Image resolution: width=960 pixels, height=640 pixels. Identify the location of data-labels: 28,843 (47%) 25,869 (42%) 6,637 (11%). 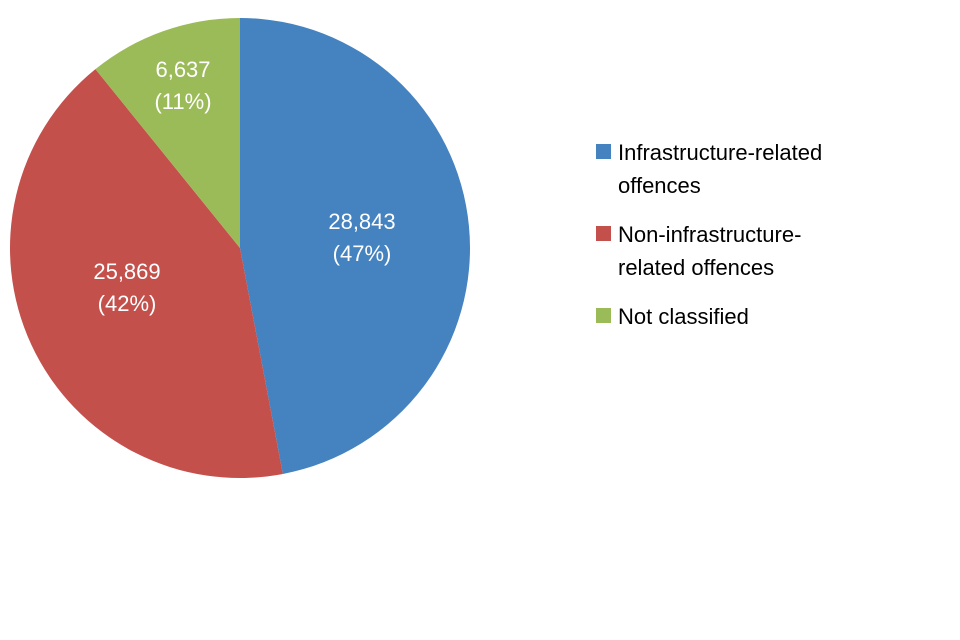
(244, 186).